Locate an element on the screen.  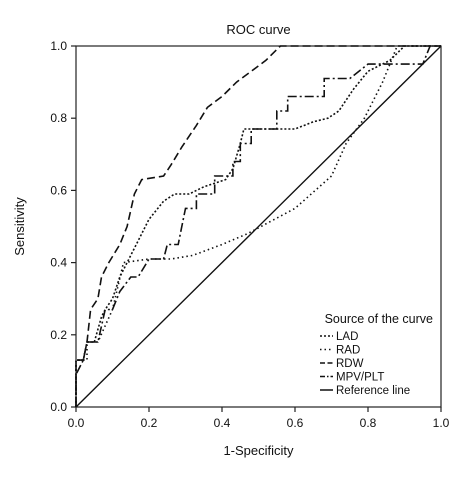
y-tick-label: 0.4 is located at coordinates (58, 263).